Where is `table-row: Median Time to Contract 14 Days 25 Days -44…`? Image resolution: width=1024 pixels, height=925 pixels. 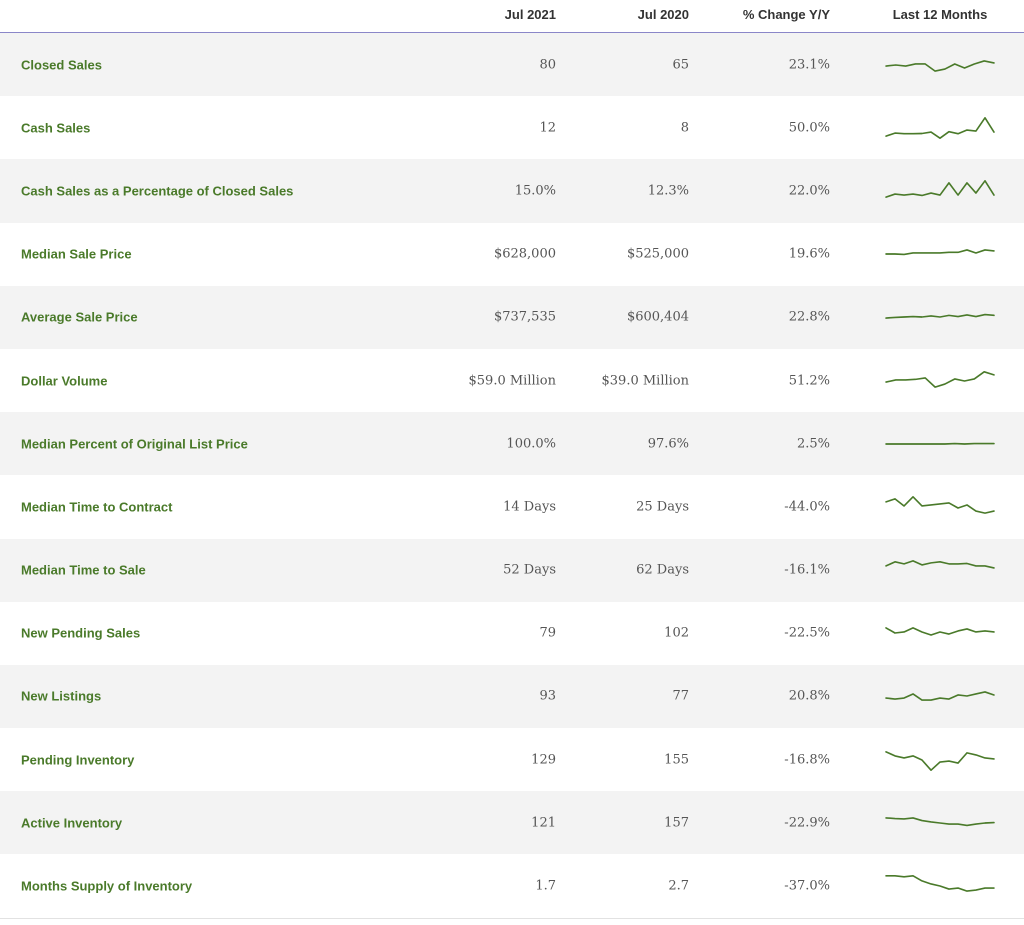
table-row: Median Time to Contract 14 Days 25 Days -44… is located at coordinates (512, 507).